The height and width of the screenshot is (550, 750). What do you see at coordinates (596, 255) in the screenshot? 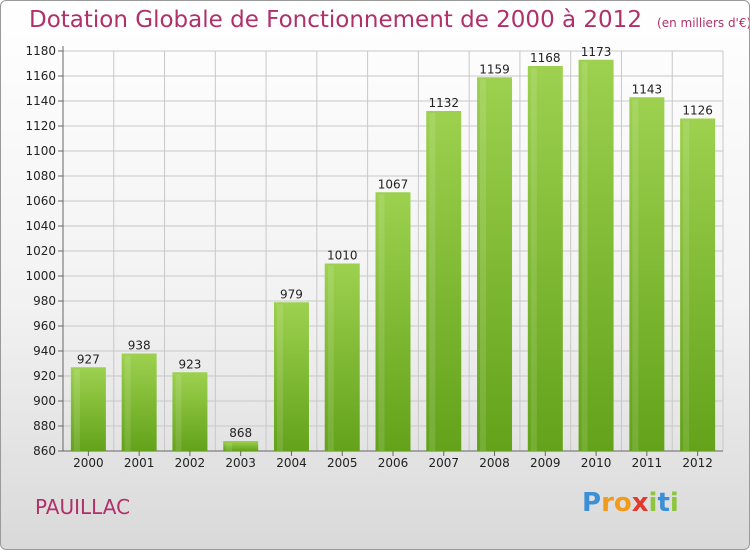
I see `bar-2010` at bounding box center [596, 255].